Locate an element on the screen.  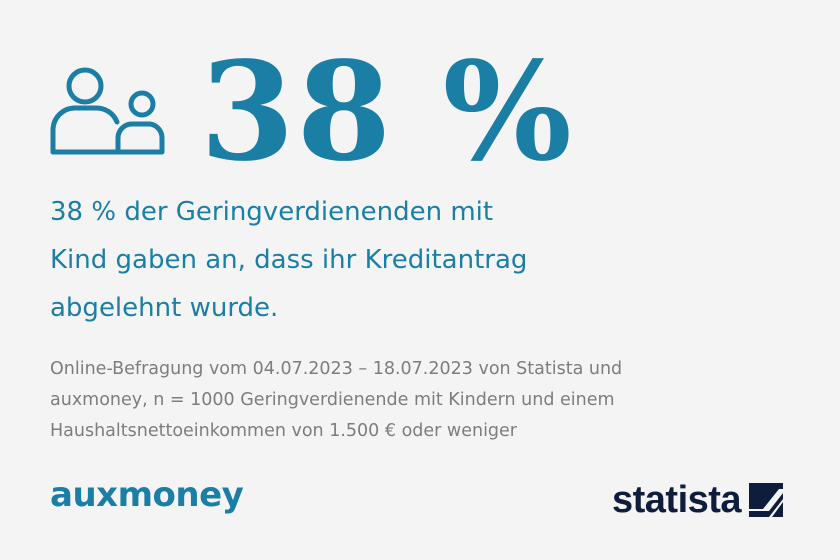
statista-logo-mark-icon is located at coordinates (766, 500).